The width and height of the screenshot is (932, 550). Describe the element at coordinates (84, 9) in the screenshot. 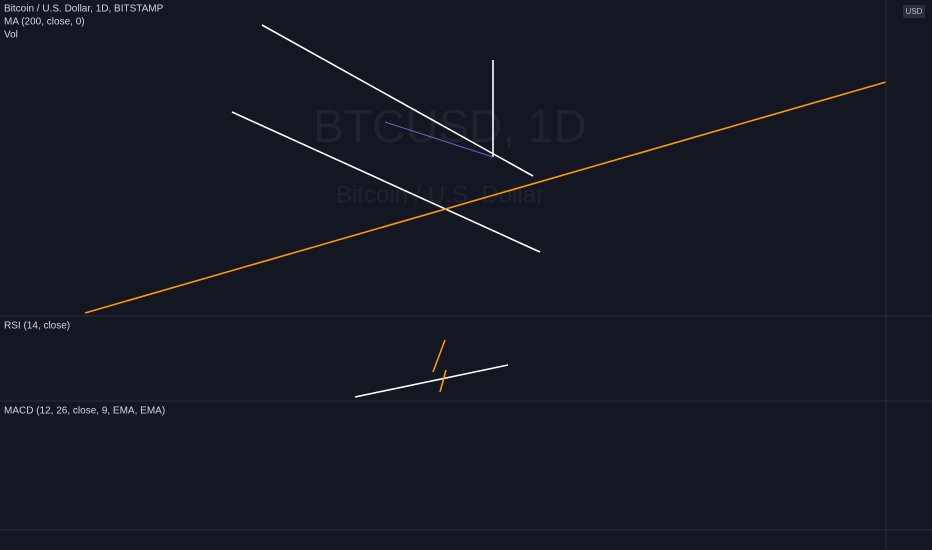

I see `symbol-title: Bitcoin / U.S. Dollar, 1D, BITSTAMP` at that location.